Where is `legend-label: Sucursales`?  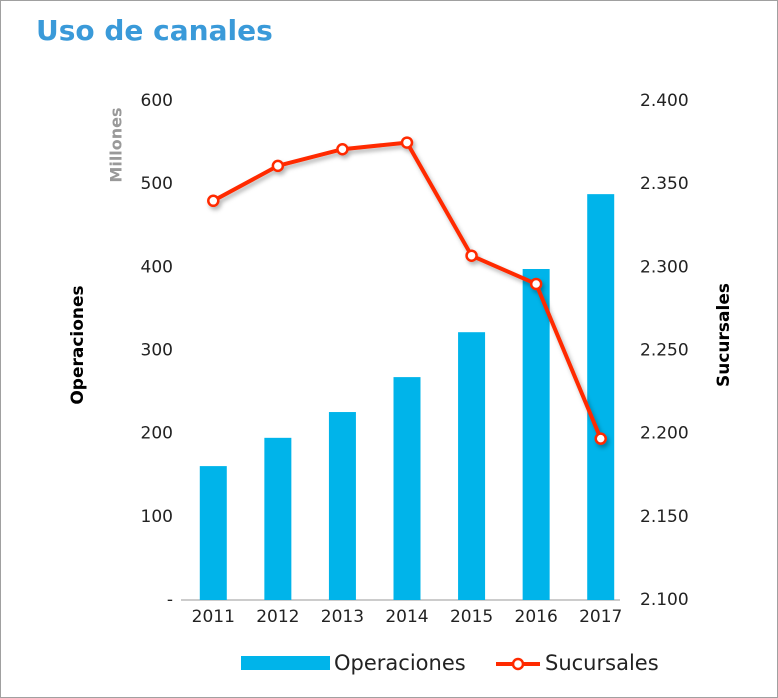 legend-label: Sucursales is located at coordinates (602, 663).